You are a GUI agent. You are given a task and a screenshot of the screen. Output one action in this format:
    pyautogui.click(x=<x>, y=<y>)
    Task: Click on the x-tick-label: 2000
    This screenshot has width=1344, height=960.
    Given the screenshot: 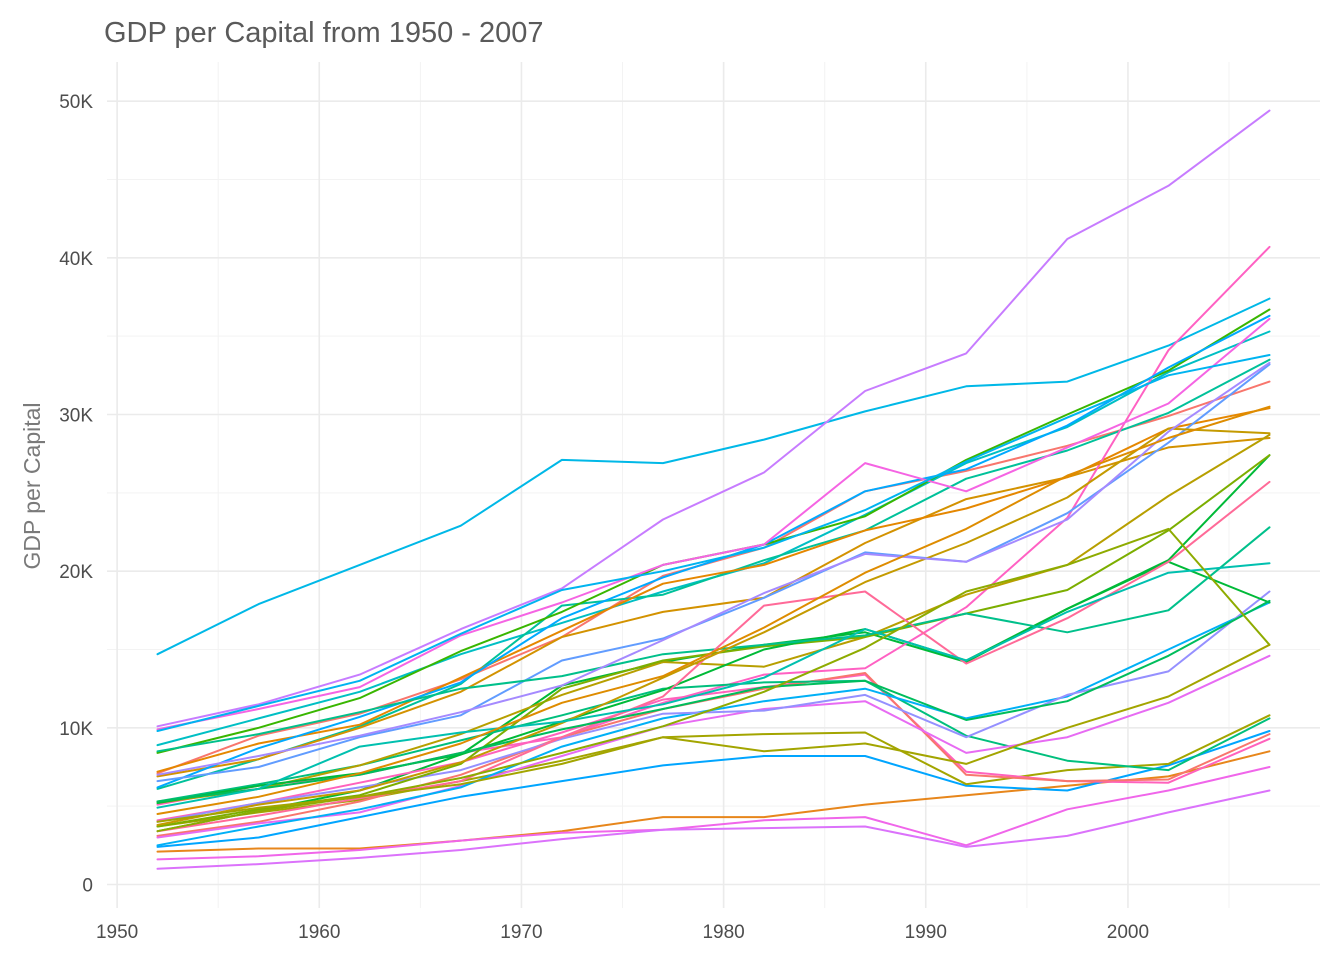 What is the action you would take?
    pyautogui.click(x=1128, y=932)
    